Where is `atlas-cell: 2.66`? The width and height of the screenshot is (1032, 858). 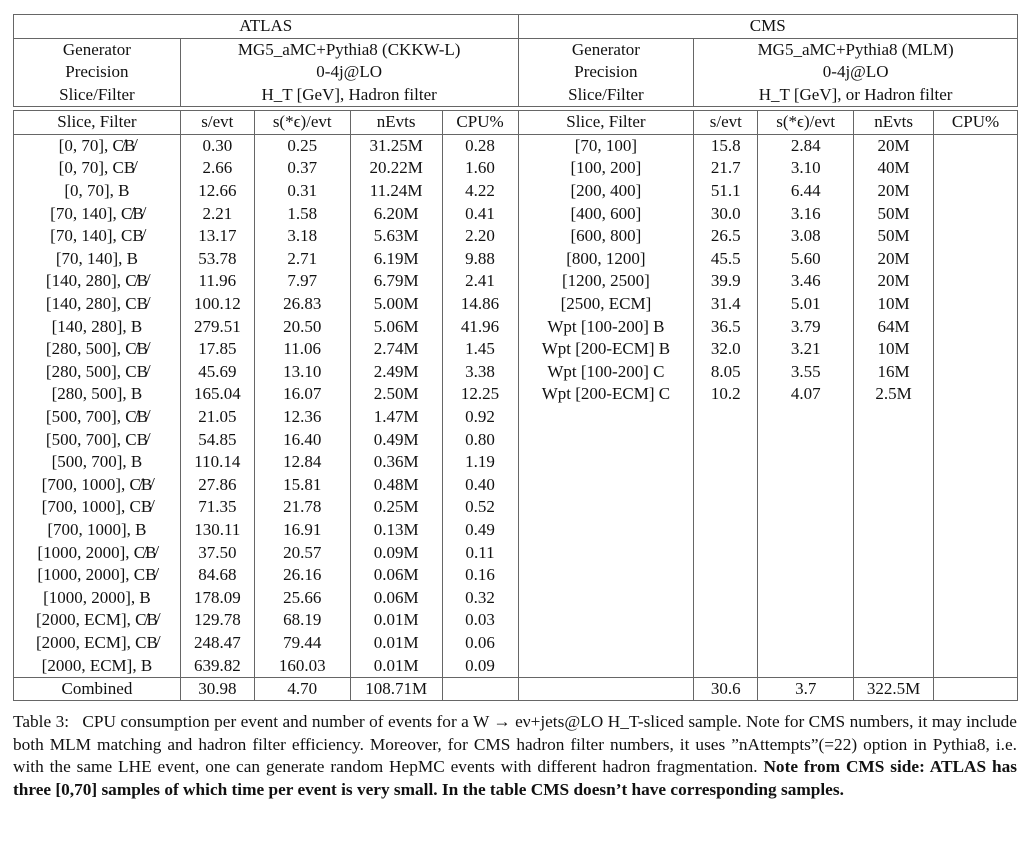 atlas-cell: 2.66 is located at coordinates (217, 168).